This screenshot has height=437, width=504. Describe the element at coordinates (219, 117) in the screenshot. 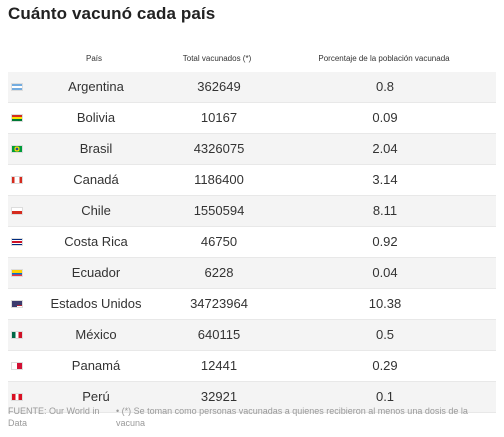

I see `total-vaccinated-cell: 10167` at that location.